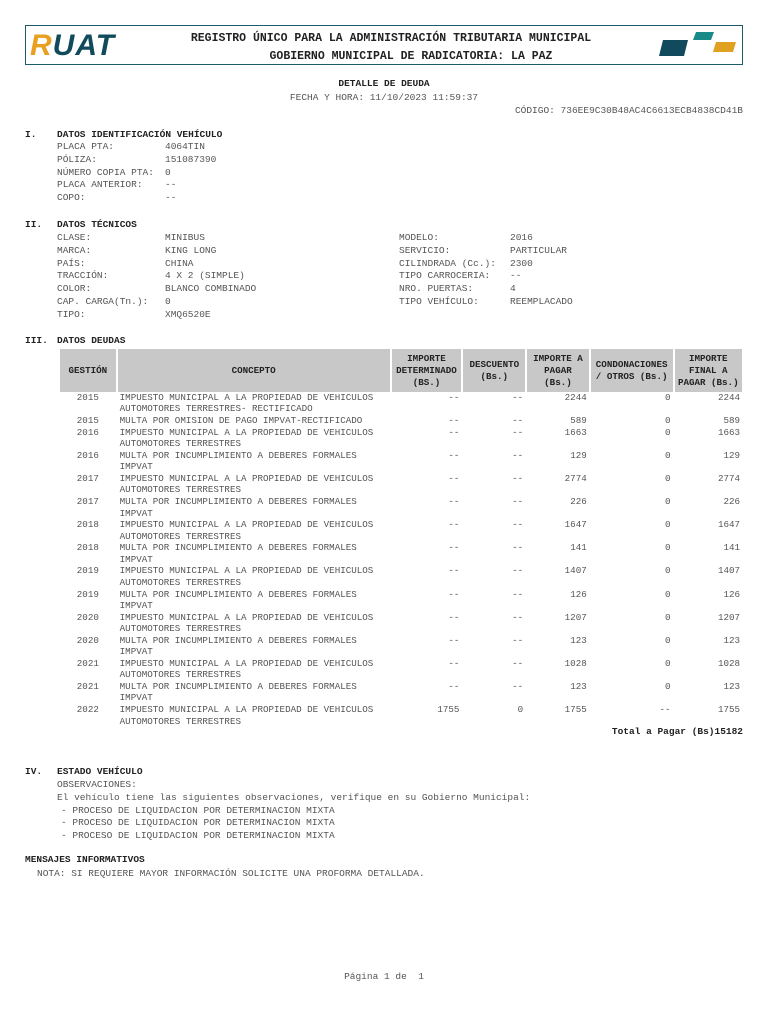 This screenshot has width=768, height=1024. I want to click on column-header: IMPORTE A PAGAR (Bs.), so click(558, 370).